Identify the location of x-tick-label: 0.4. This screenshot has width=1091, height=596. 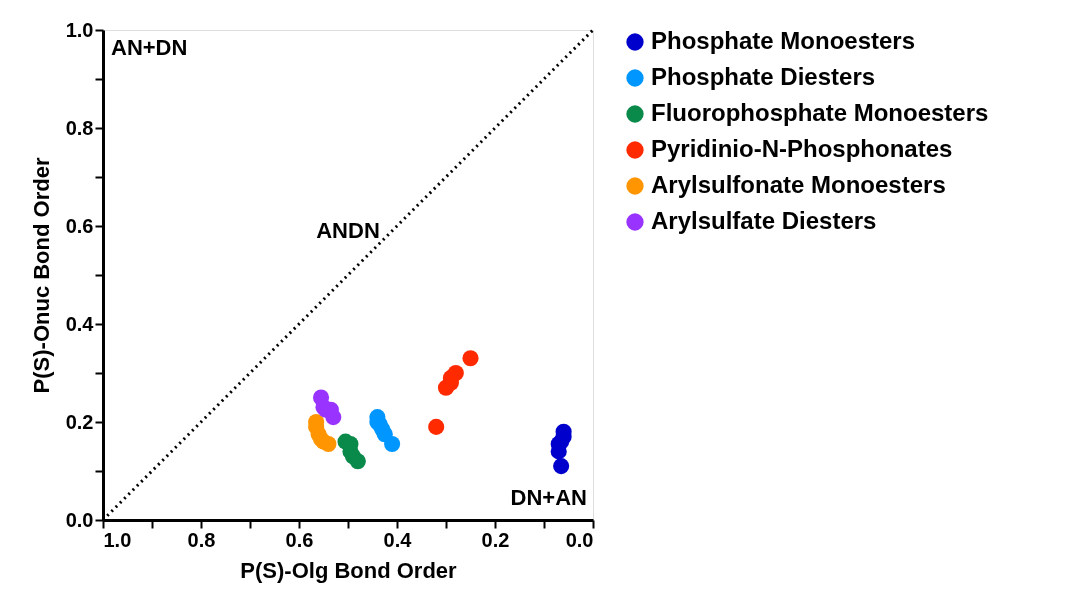
(398, 539).